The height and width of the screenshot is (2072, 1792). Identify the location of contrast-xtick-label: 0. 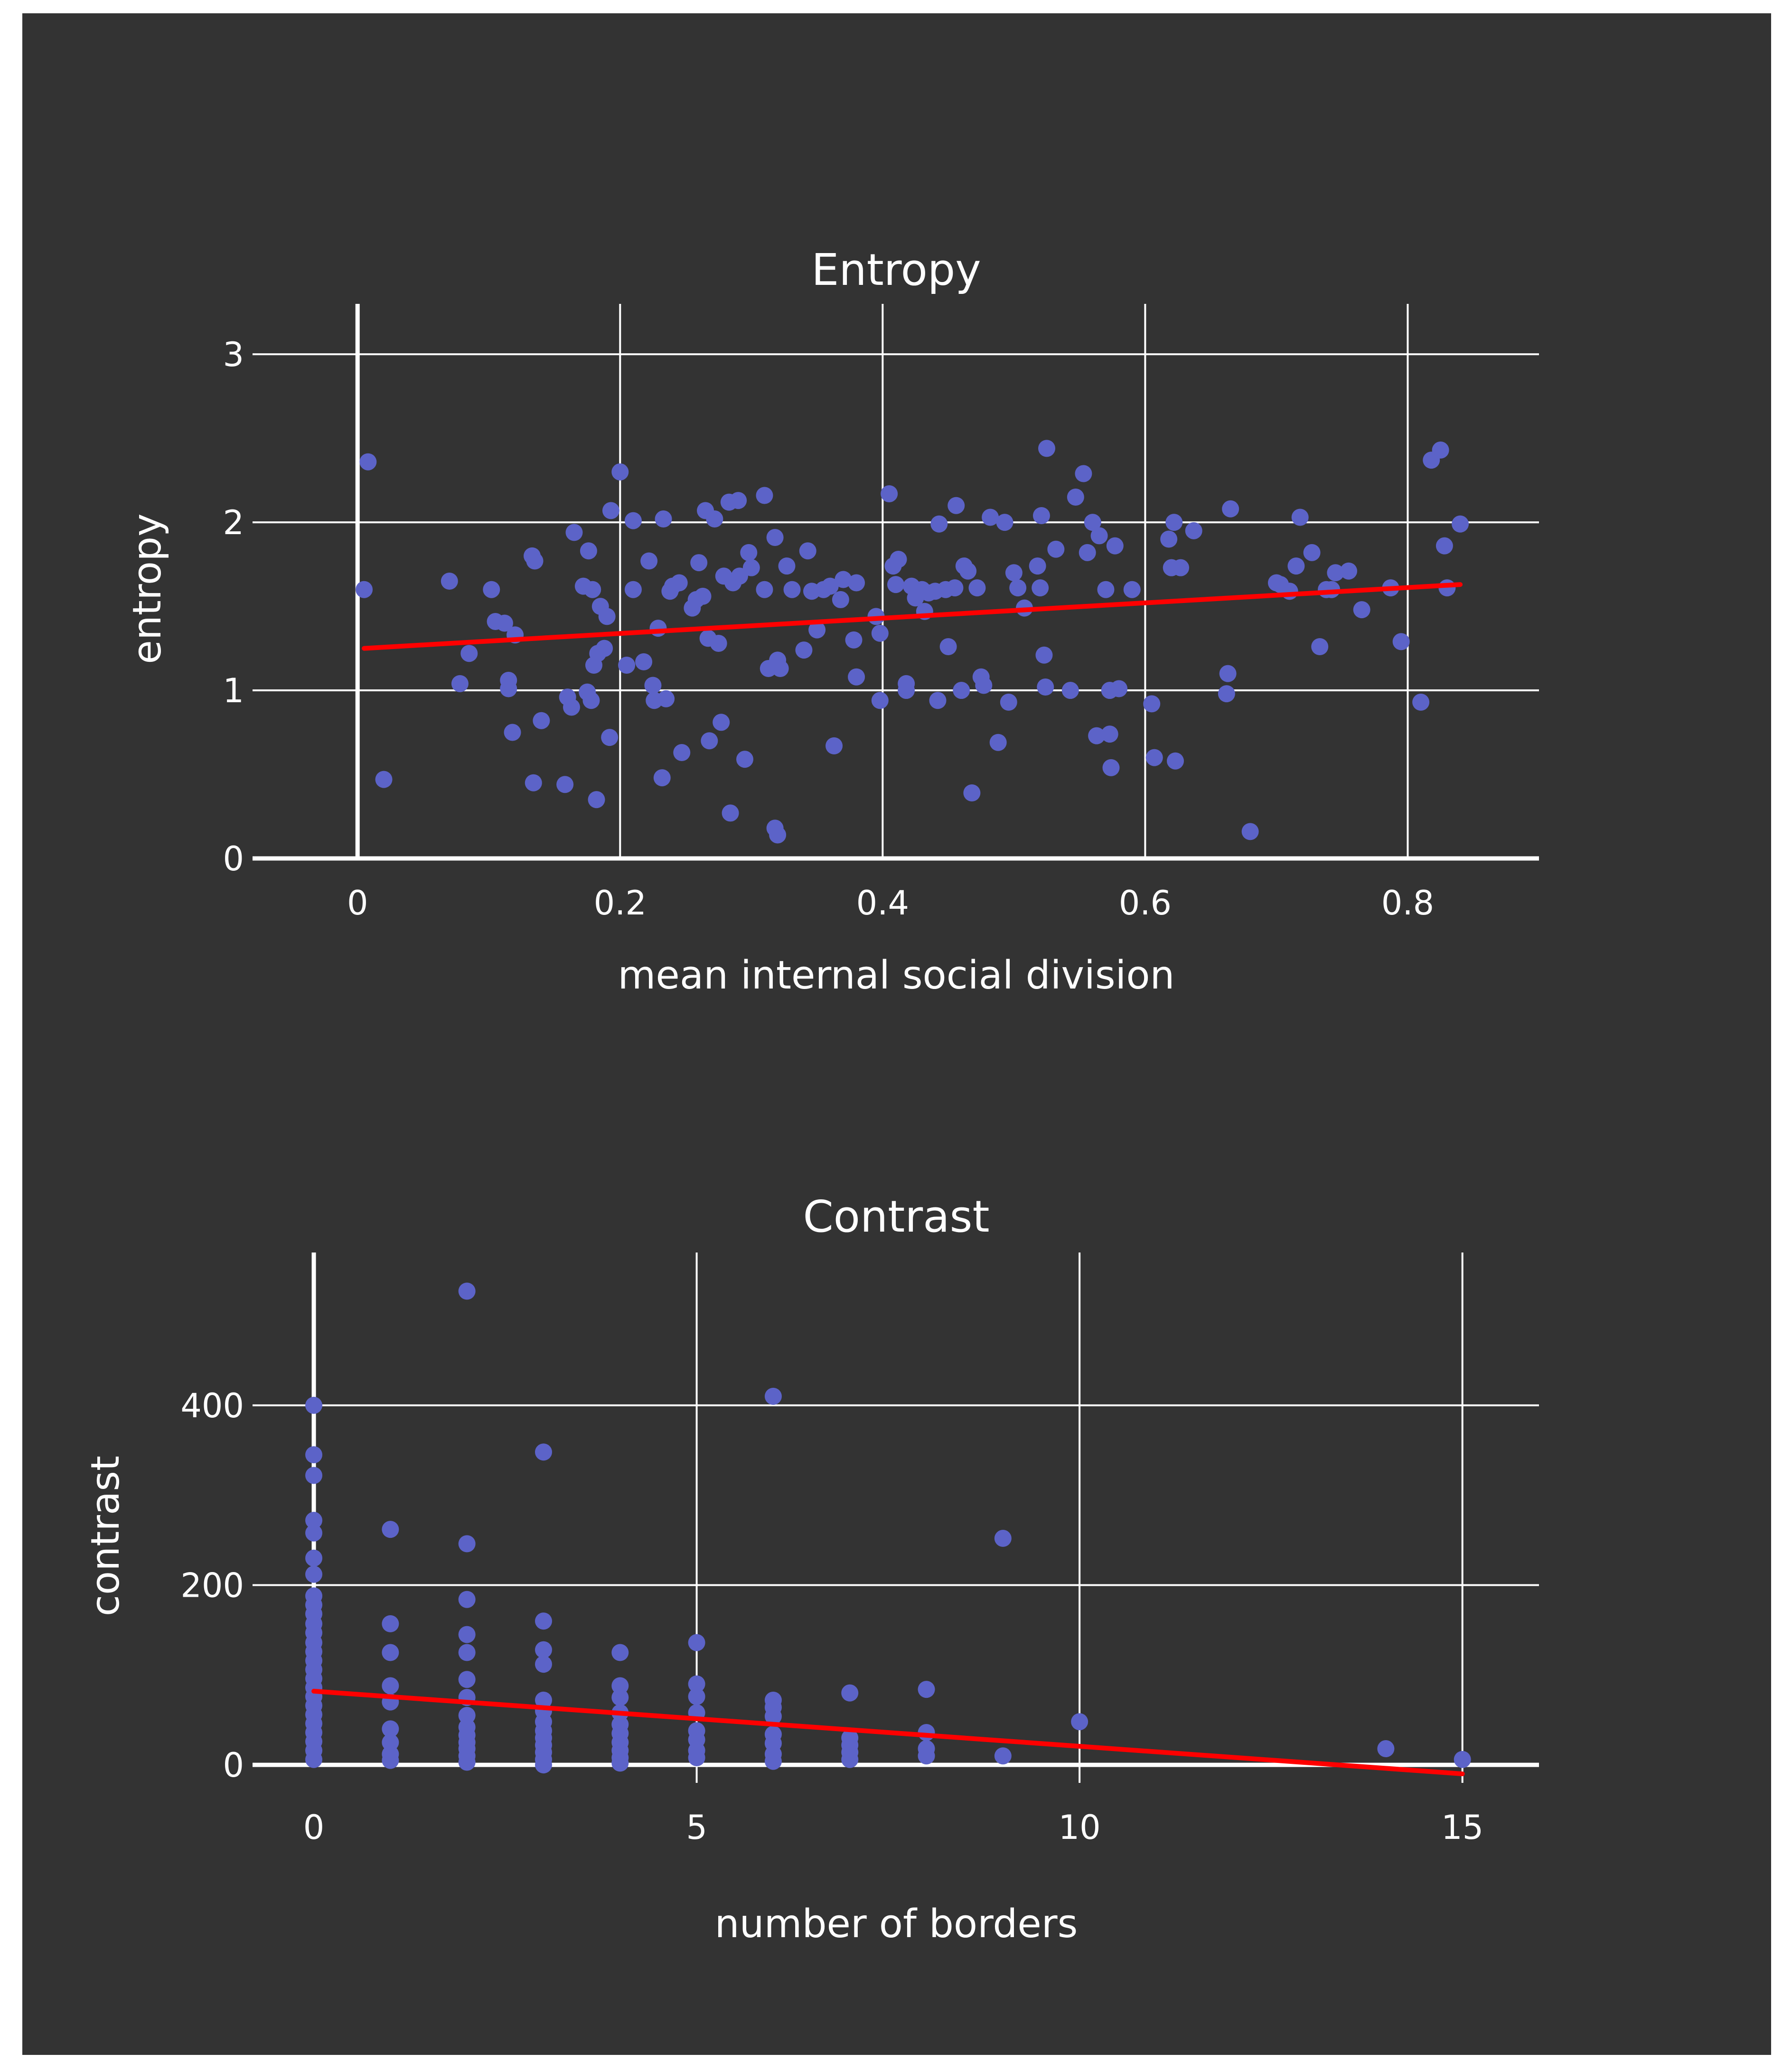
(314, 1827).